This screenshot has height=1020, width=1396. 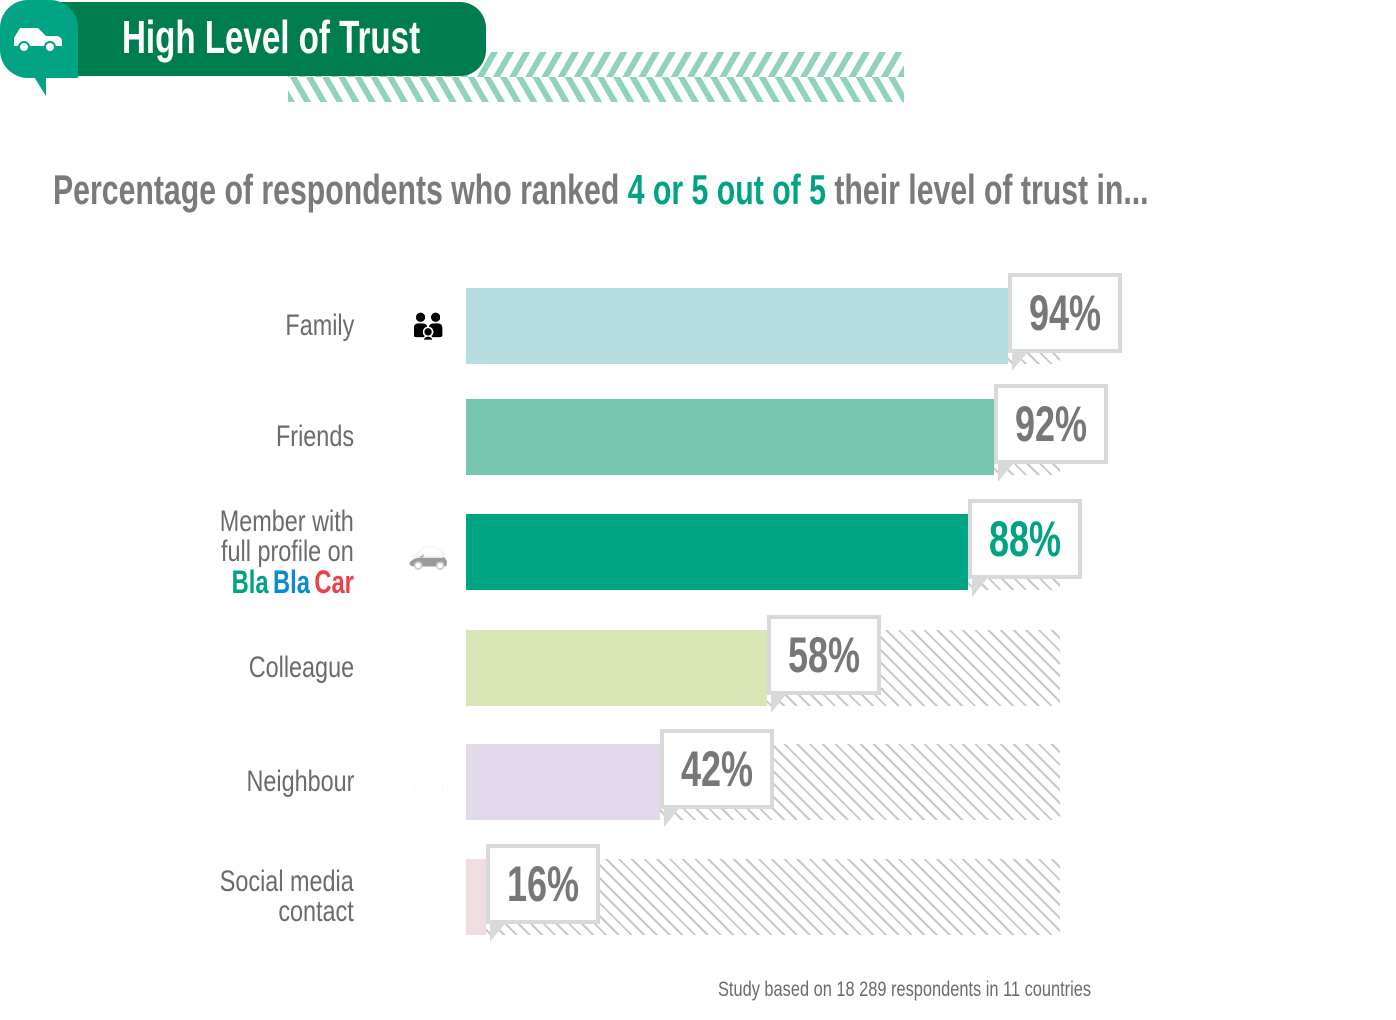 What do you see at coordinates (316, 911) in the screenshot?
I see `category-label-line: contact` at bounding box center [316, 911].